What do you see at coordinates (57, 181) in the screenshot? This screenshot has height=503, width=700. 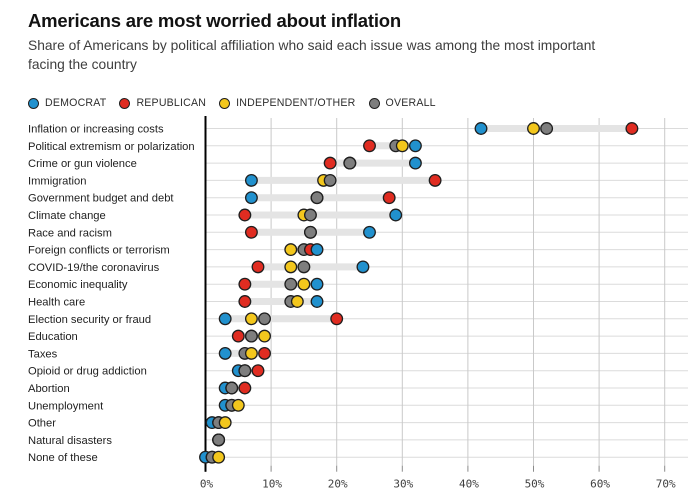 I see `category-label: Immigration` at bounding box center [57, 181].